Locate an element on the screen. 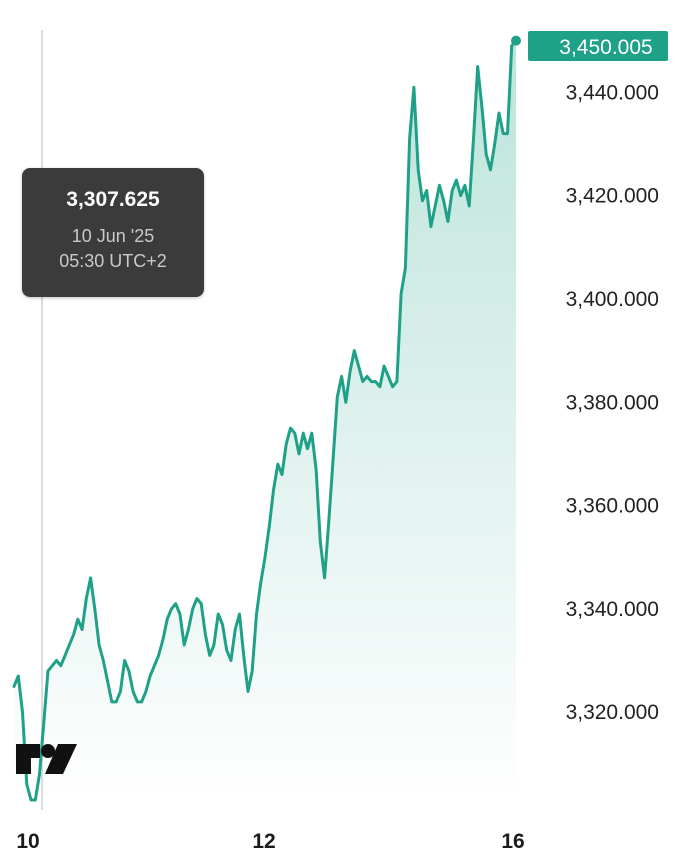 Image resolution: width=695 pixels, height=868 pixels. y-tick-label: 3,420.000 is located at coordinates (612, 196).